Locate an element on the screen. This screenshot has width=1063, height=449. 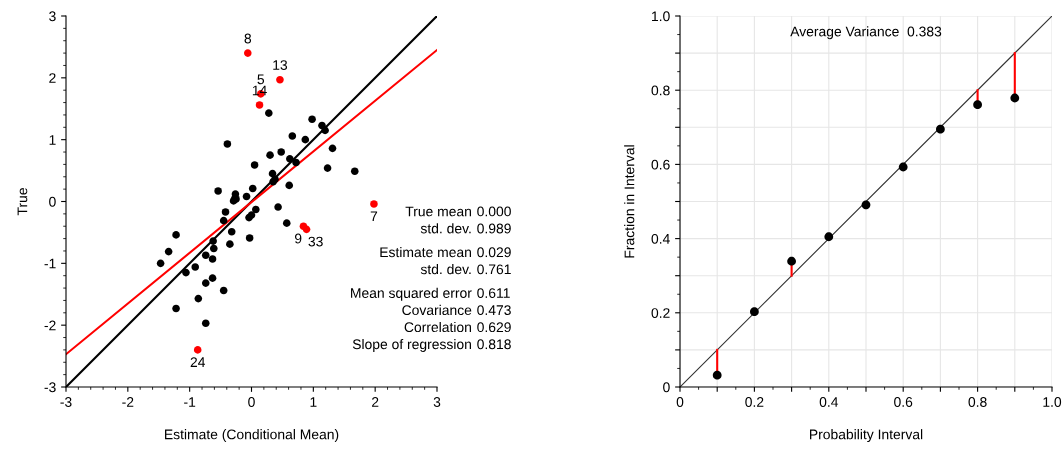
y-axis-title: Fraction in Interval is located at coordinates (629, 201).